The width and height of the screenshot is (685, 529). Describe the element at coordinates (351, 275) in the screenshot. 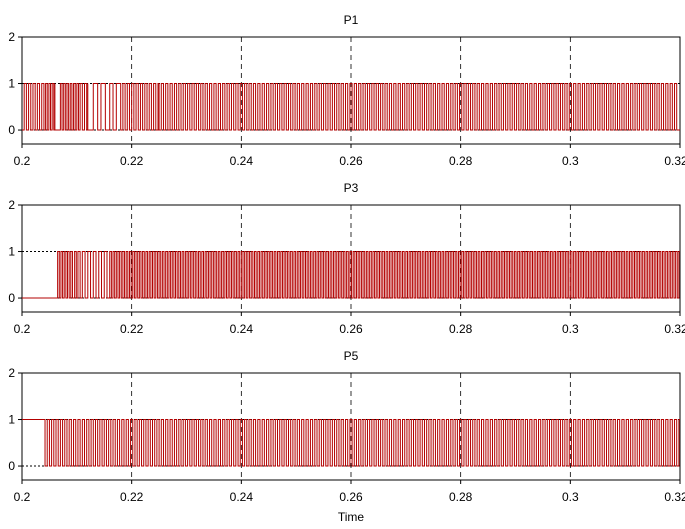

I see `series-line-p3` at that location.